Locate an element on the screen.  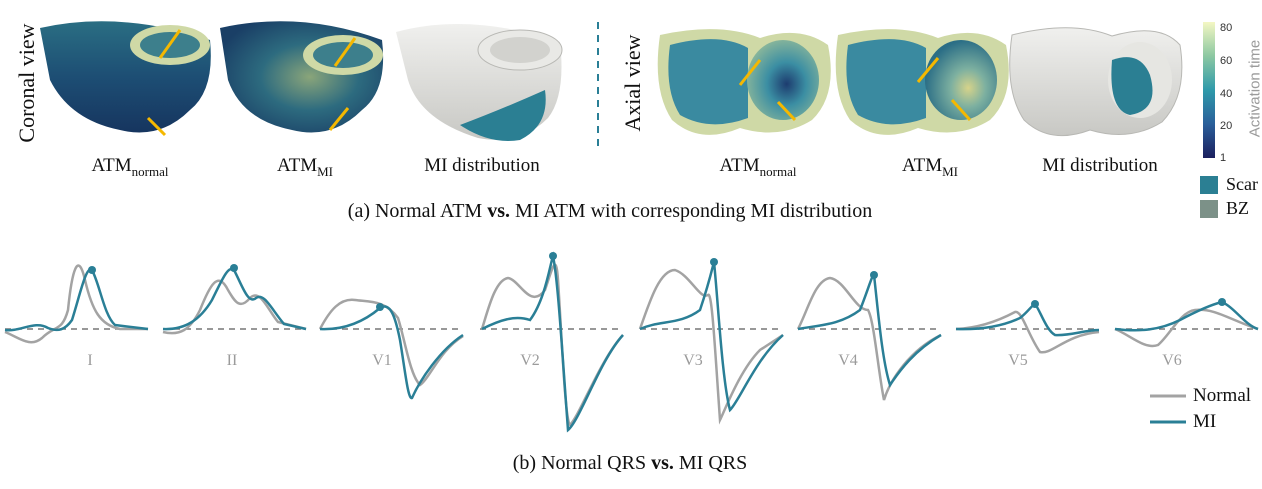
legend-mi-label: MI is located at coordinates (1205, 421).